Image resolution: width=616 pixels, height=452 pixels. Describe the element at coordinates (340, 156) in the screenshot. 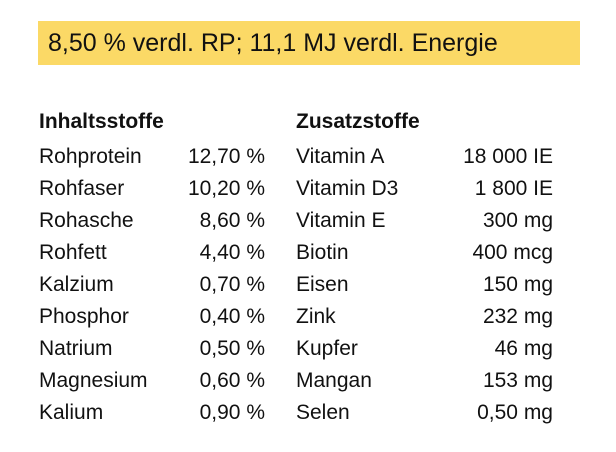

I see `row-name: Vitamin A` at that location.